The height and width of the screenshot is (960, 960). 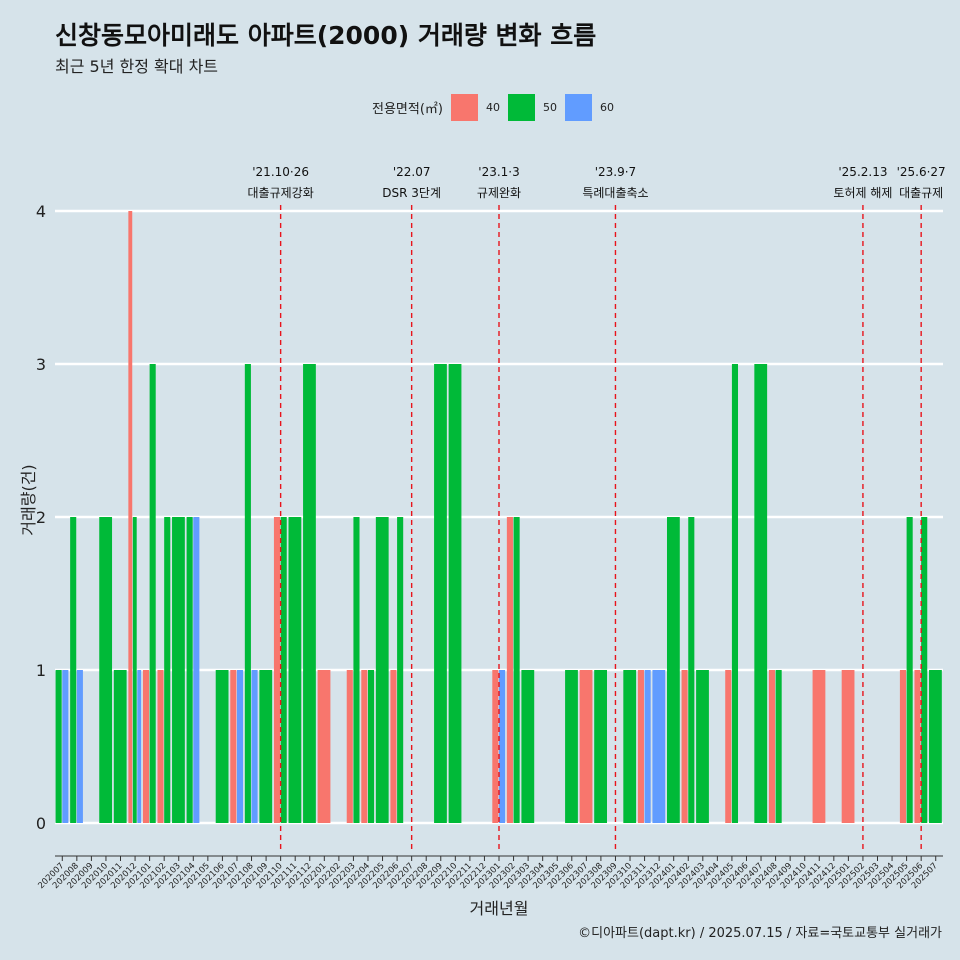 What do you see at coordinates (280, 172) in the screenshot?
I see `event-date-label: '21.10·26` at bounding box center [280, 172].